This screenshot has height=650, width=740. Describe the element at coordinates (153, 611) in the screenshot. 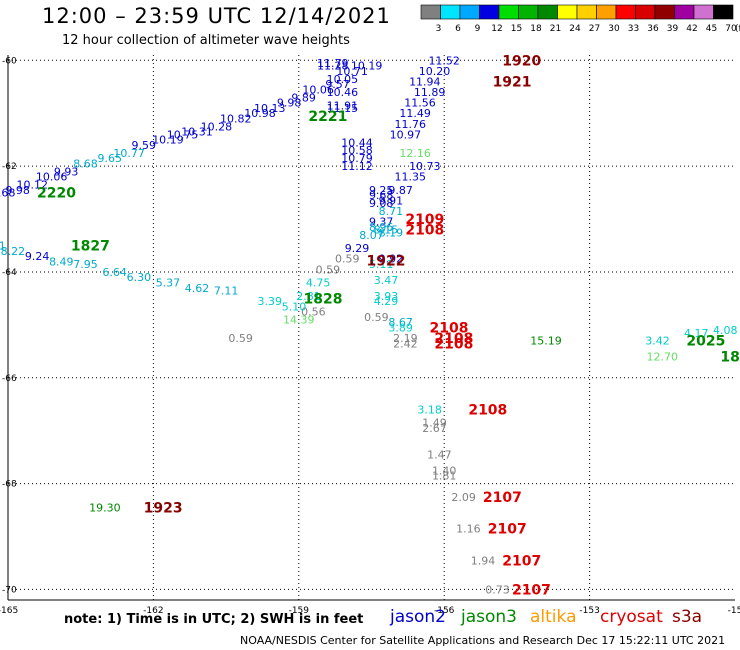

I see `x-tick-label: -162` at that location.